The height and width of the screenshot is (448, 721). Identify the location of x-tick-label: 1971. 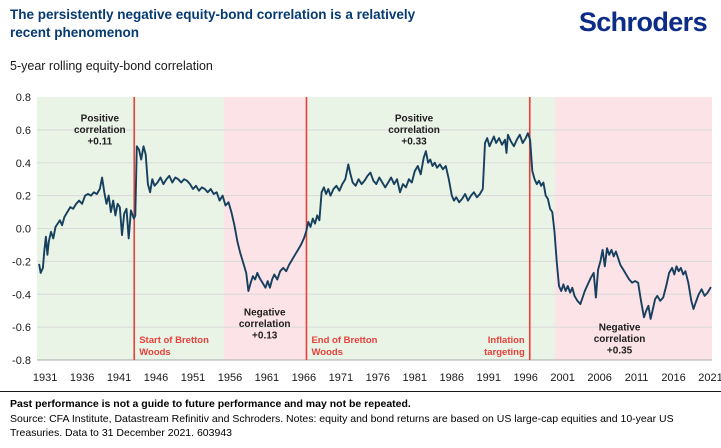
(341, 378).